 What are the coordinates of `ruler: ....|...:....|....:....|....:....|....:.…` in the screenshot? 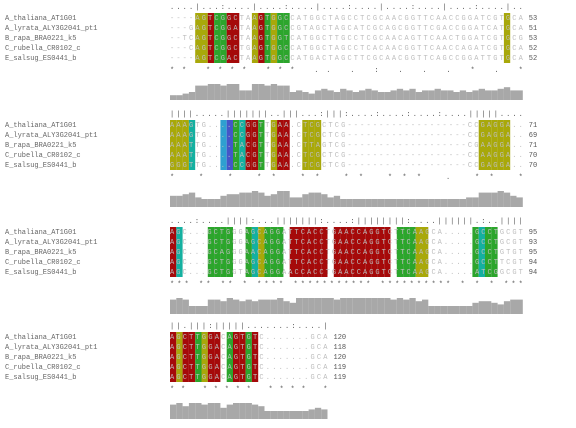 It's located at (346, 8).